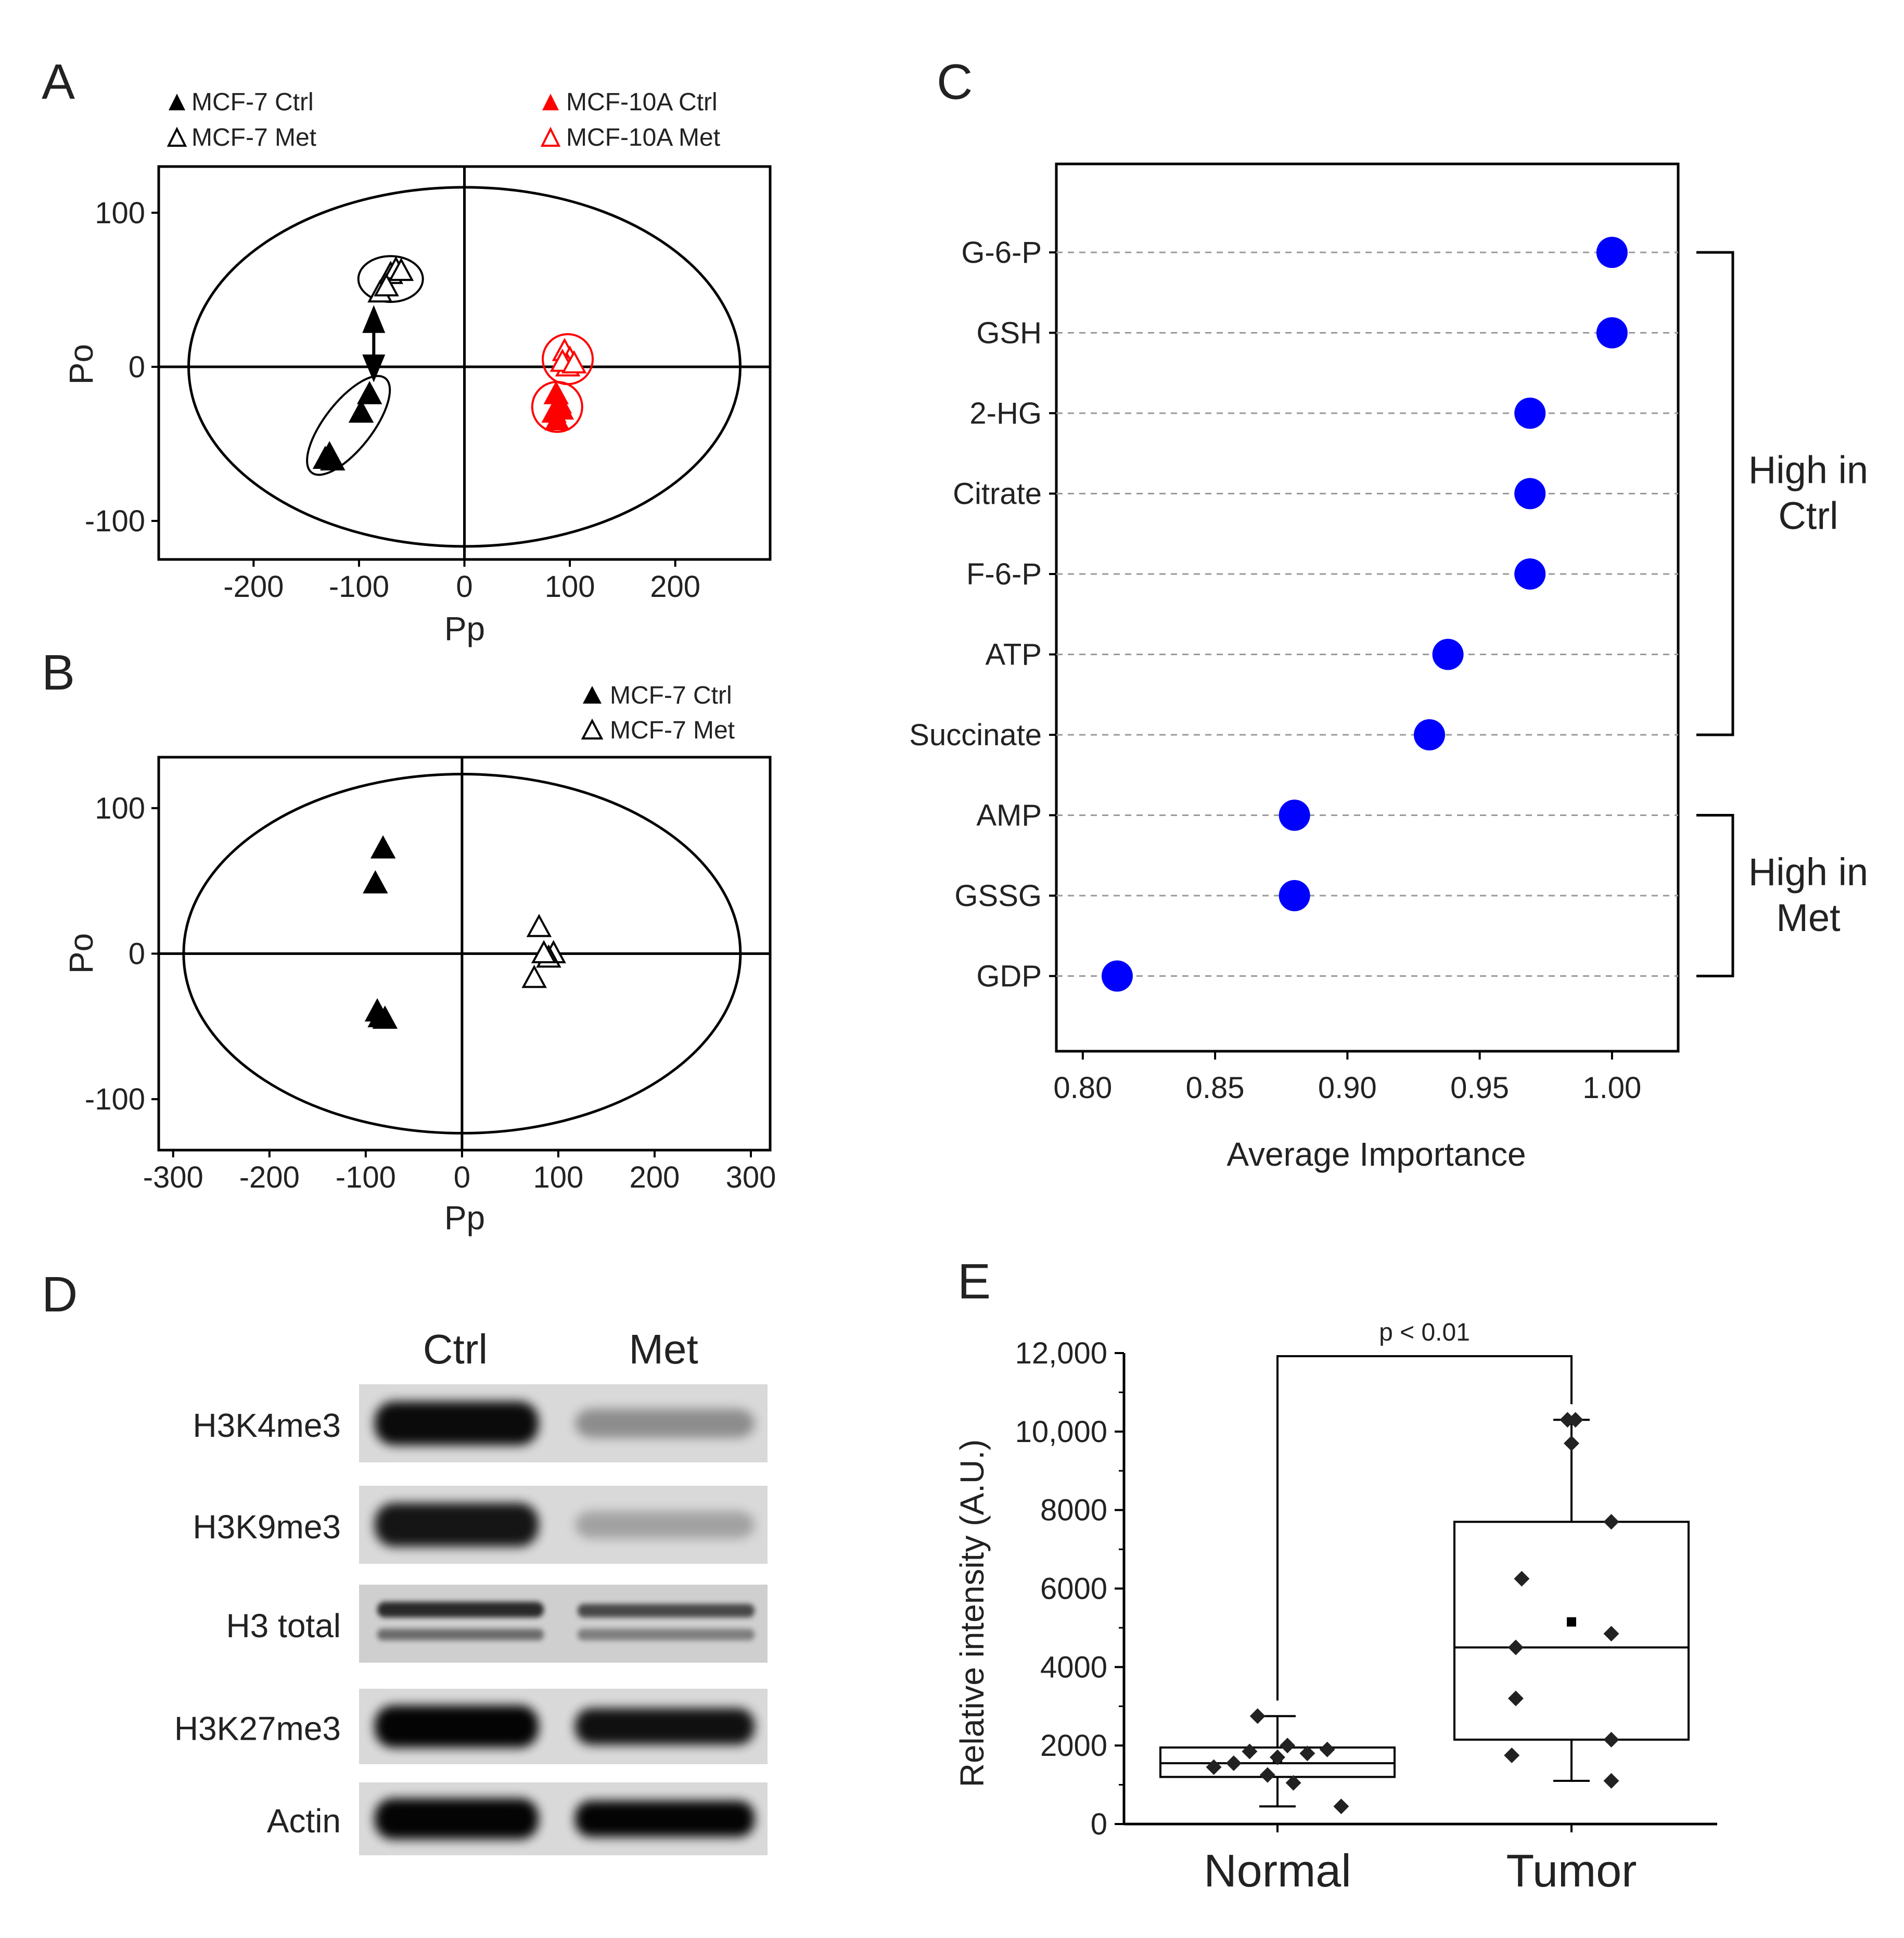  What do you see at coordinates (374, 319) in the screenshot?
I see `shift-arrow-head-up` at bounding box center [374, 319].